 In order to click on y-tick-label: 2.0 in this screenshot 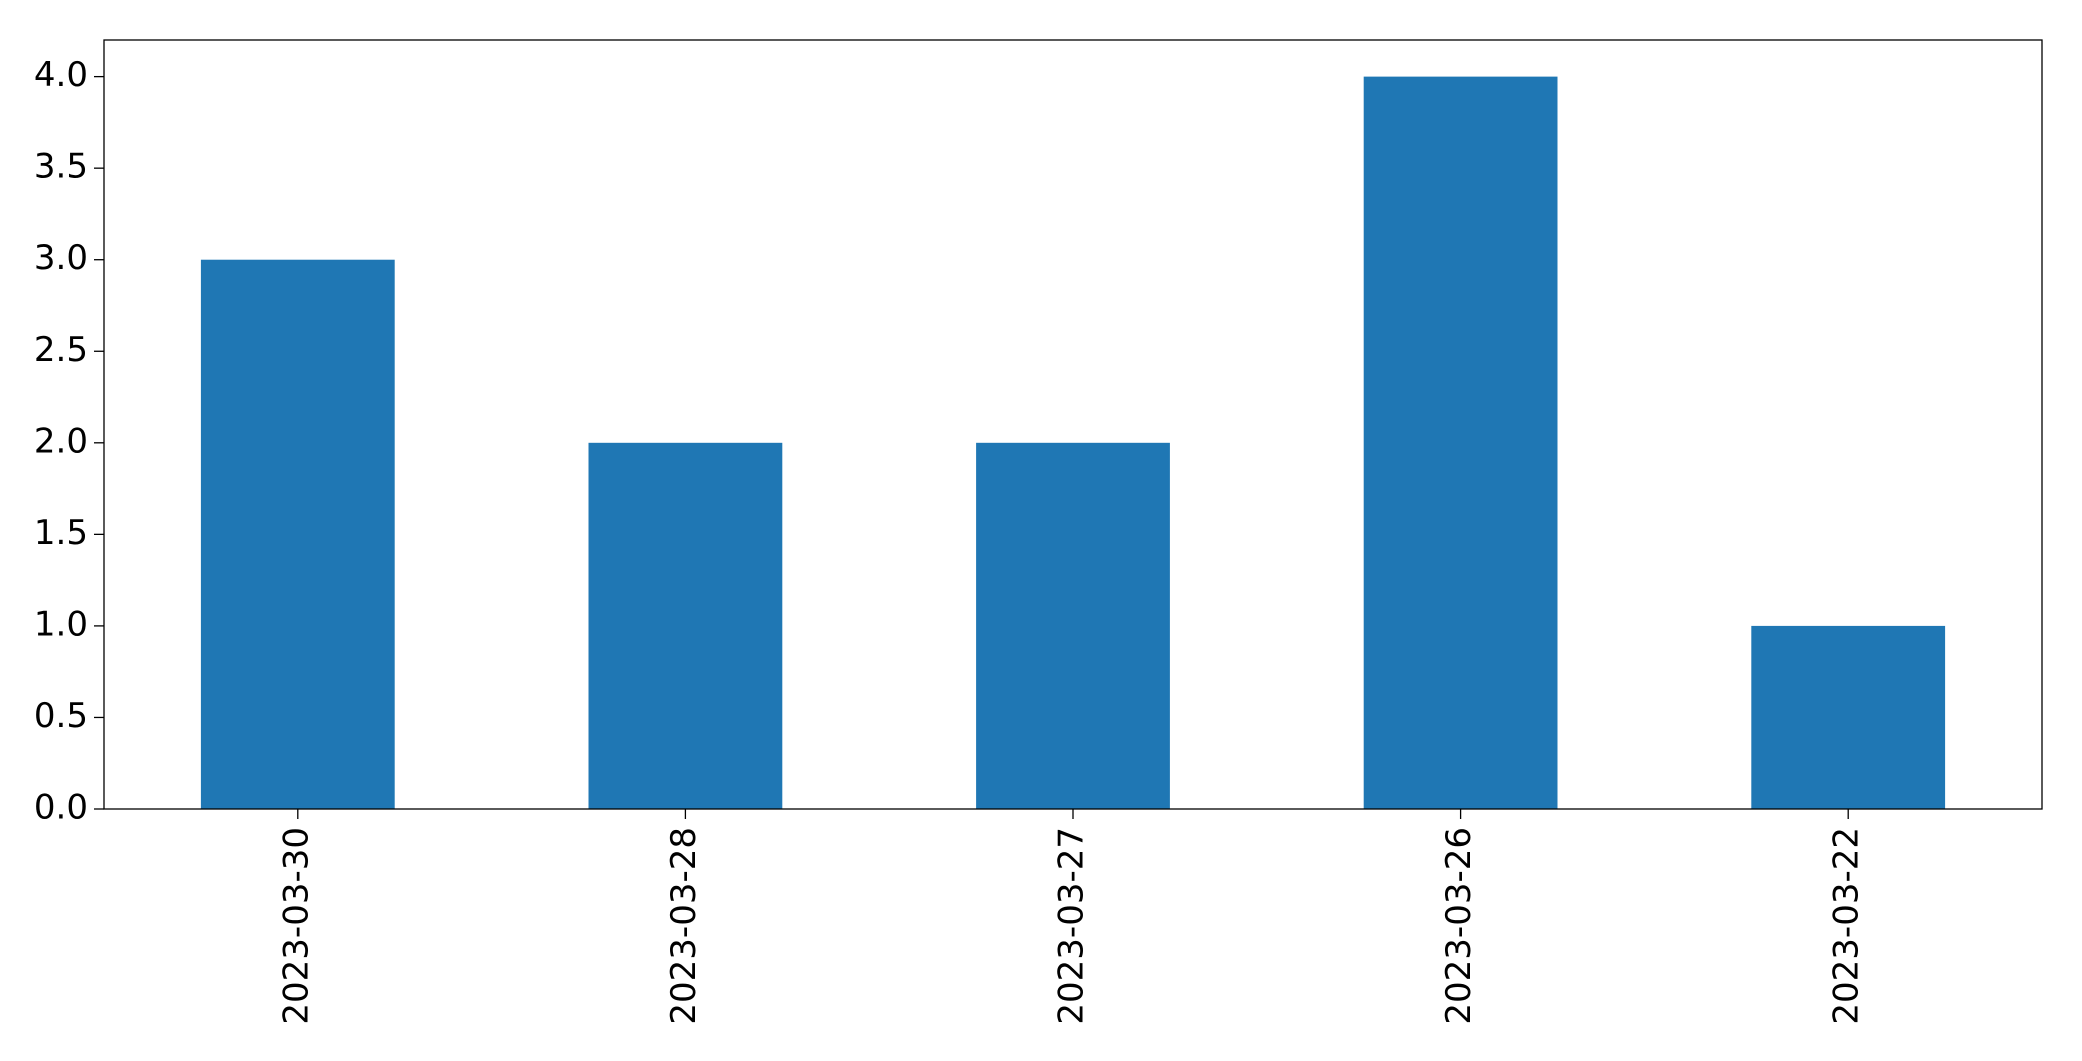, I will do `click(61, 441)`.